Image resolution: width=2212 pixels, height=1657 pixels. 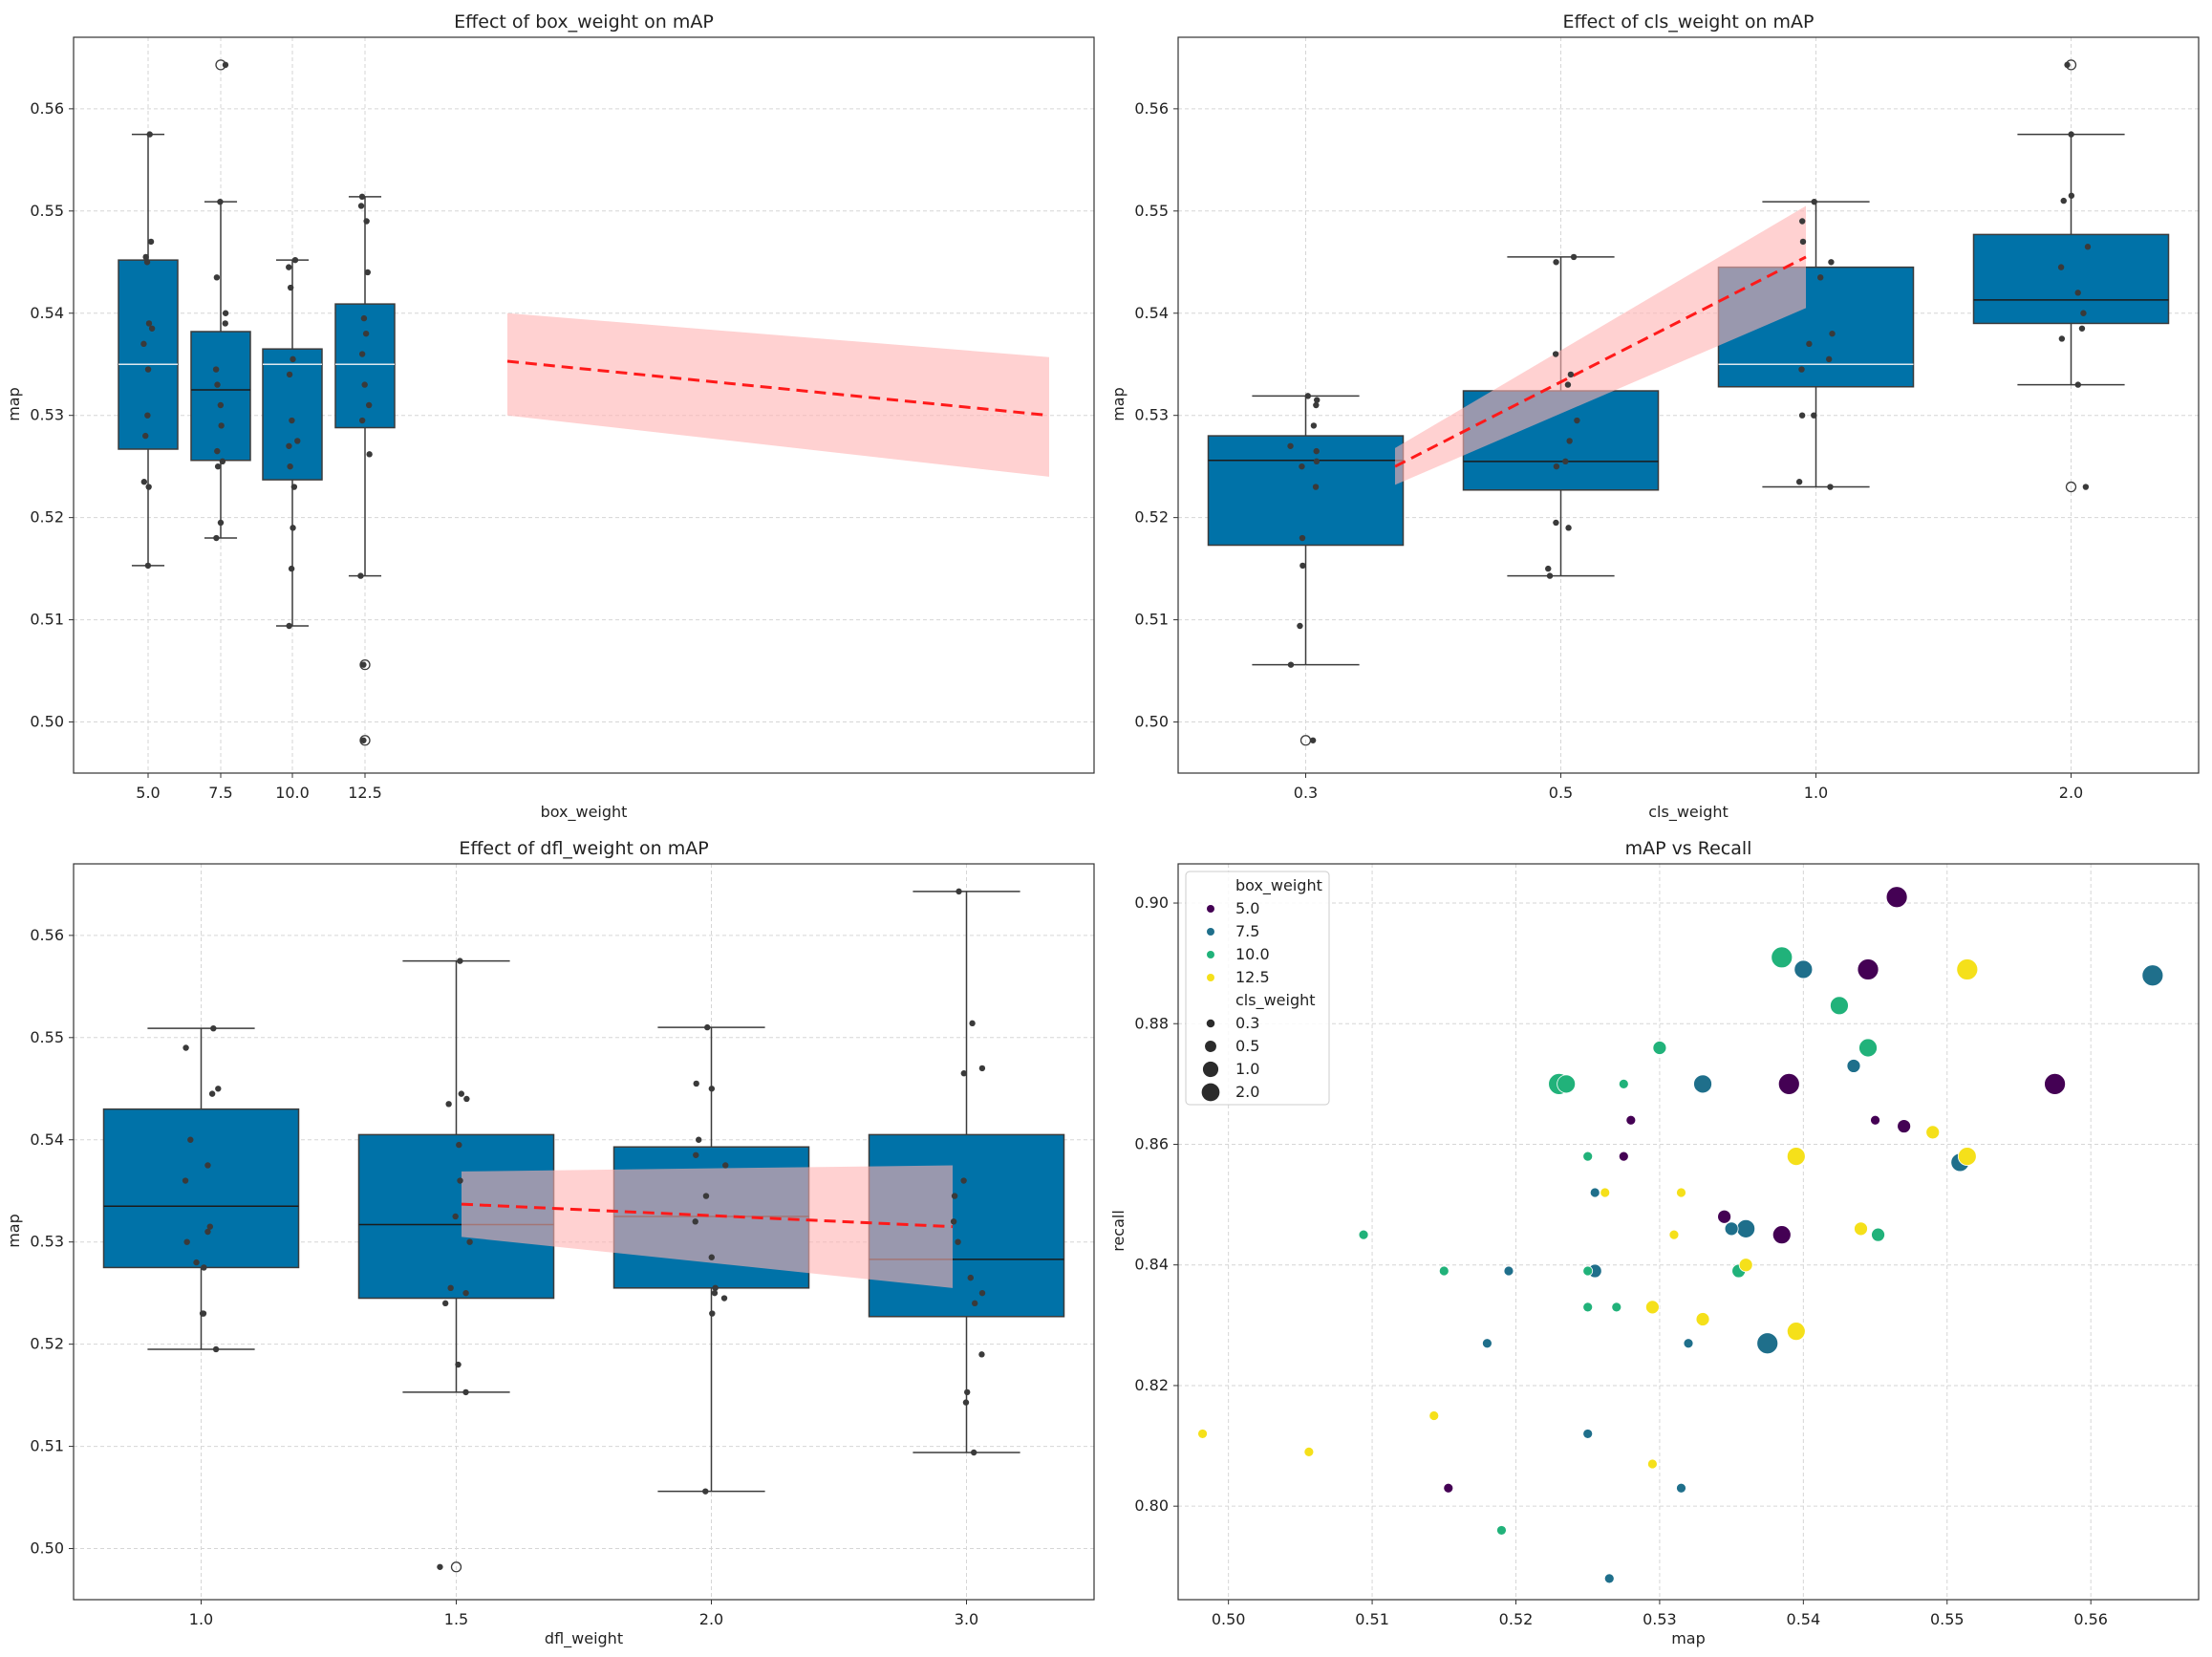 What do you see at coordinates (583, 1619) in the screenshot?
I see `x-tick-labels: 1.0 1.5 2.0 3.0` at bounding box center [583, 1619].